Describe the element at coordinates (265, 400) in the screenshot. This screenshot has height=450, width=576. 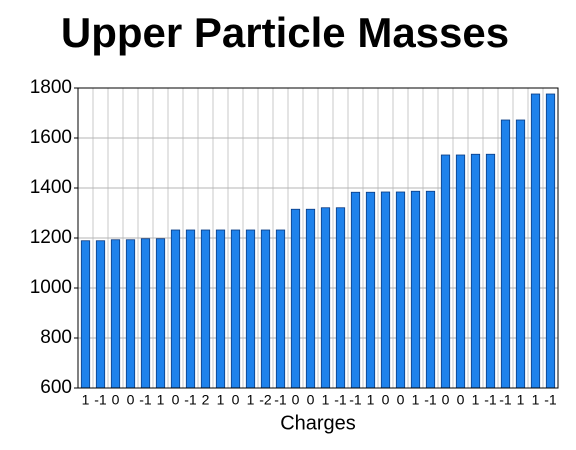
I see `x-tick-label: -2` at that location.